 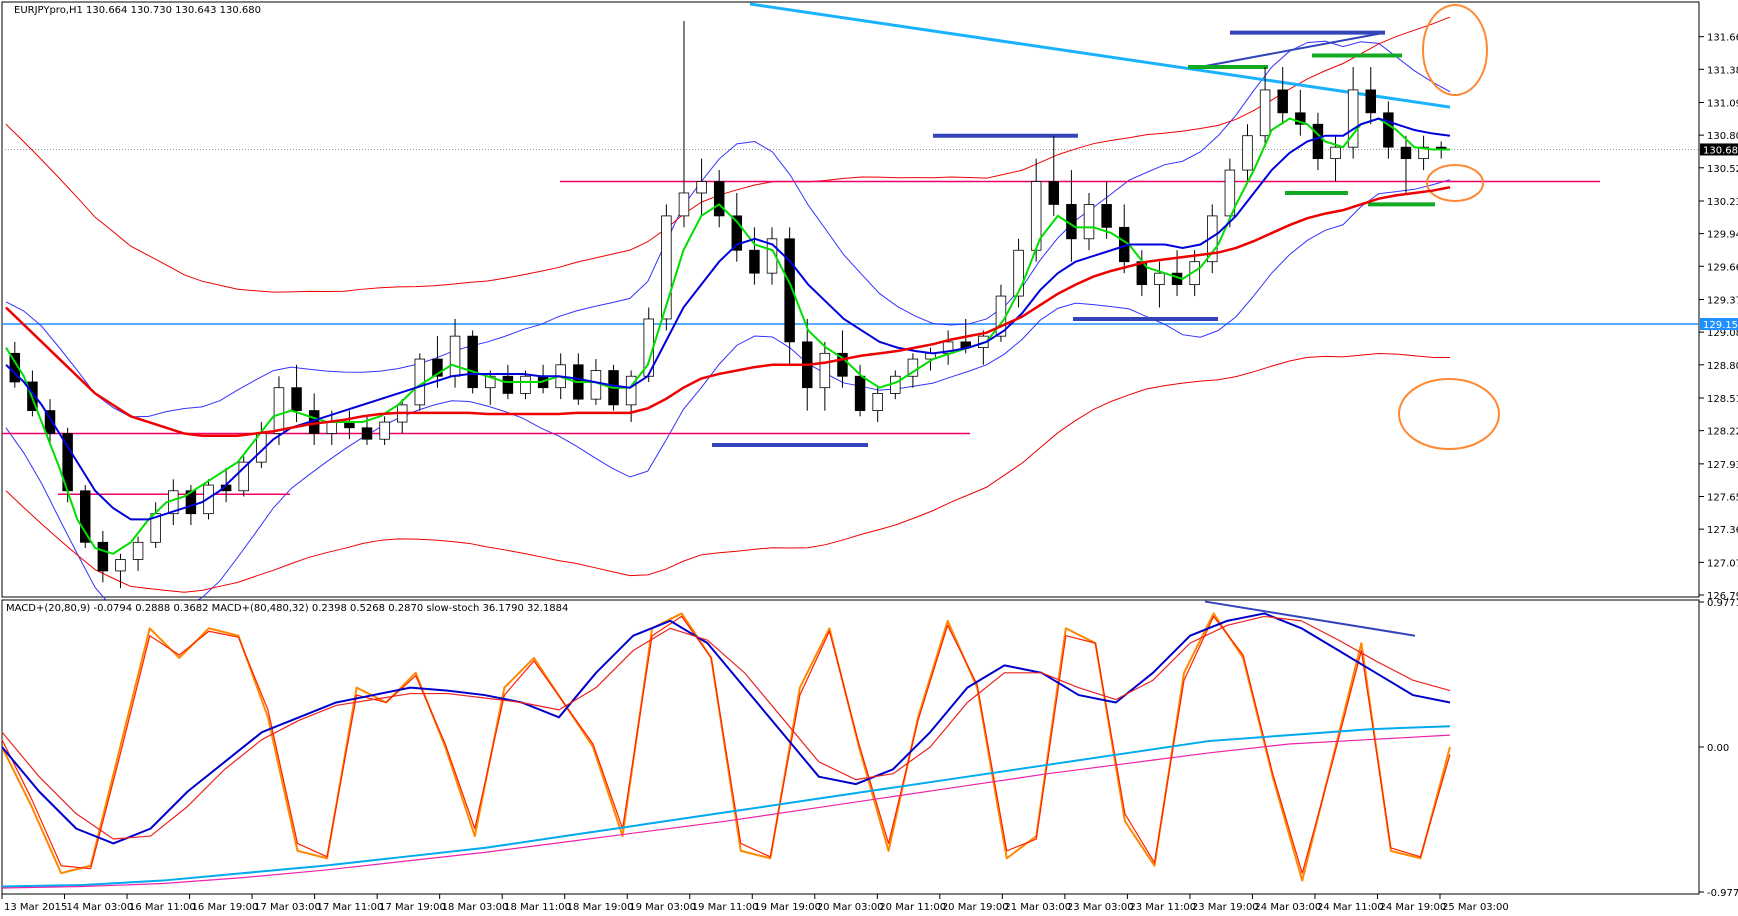 What do you see at coordinates (1287, 907) in the screenshot?
I see `x-tick-label: 24 Mar 03:00` at bounding box center [1287, 907].